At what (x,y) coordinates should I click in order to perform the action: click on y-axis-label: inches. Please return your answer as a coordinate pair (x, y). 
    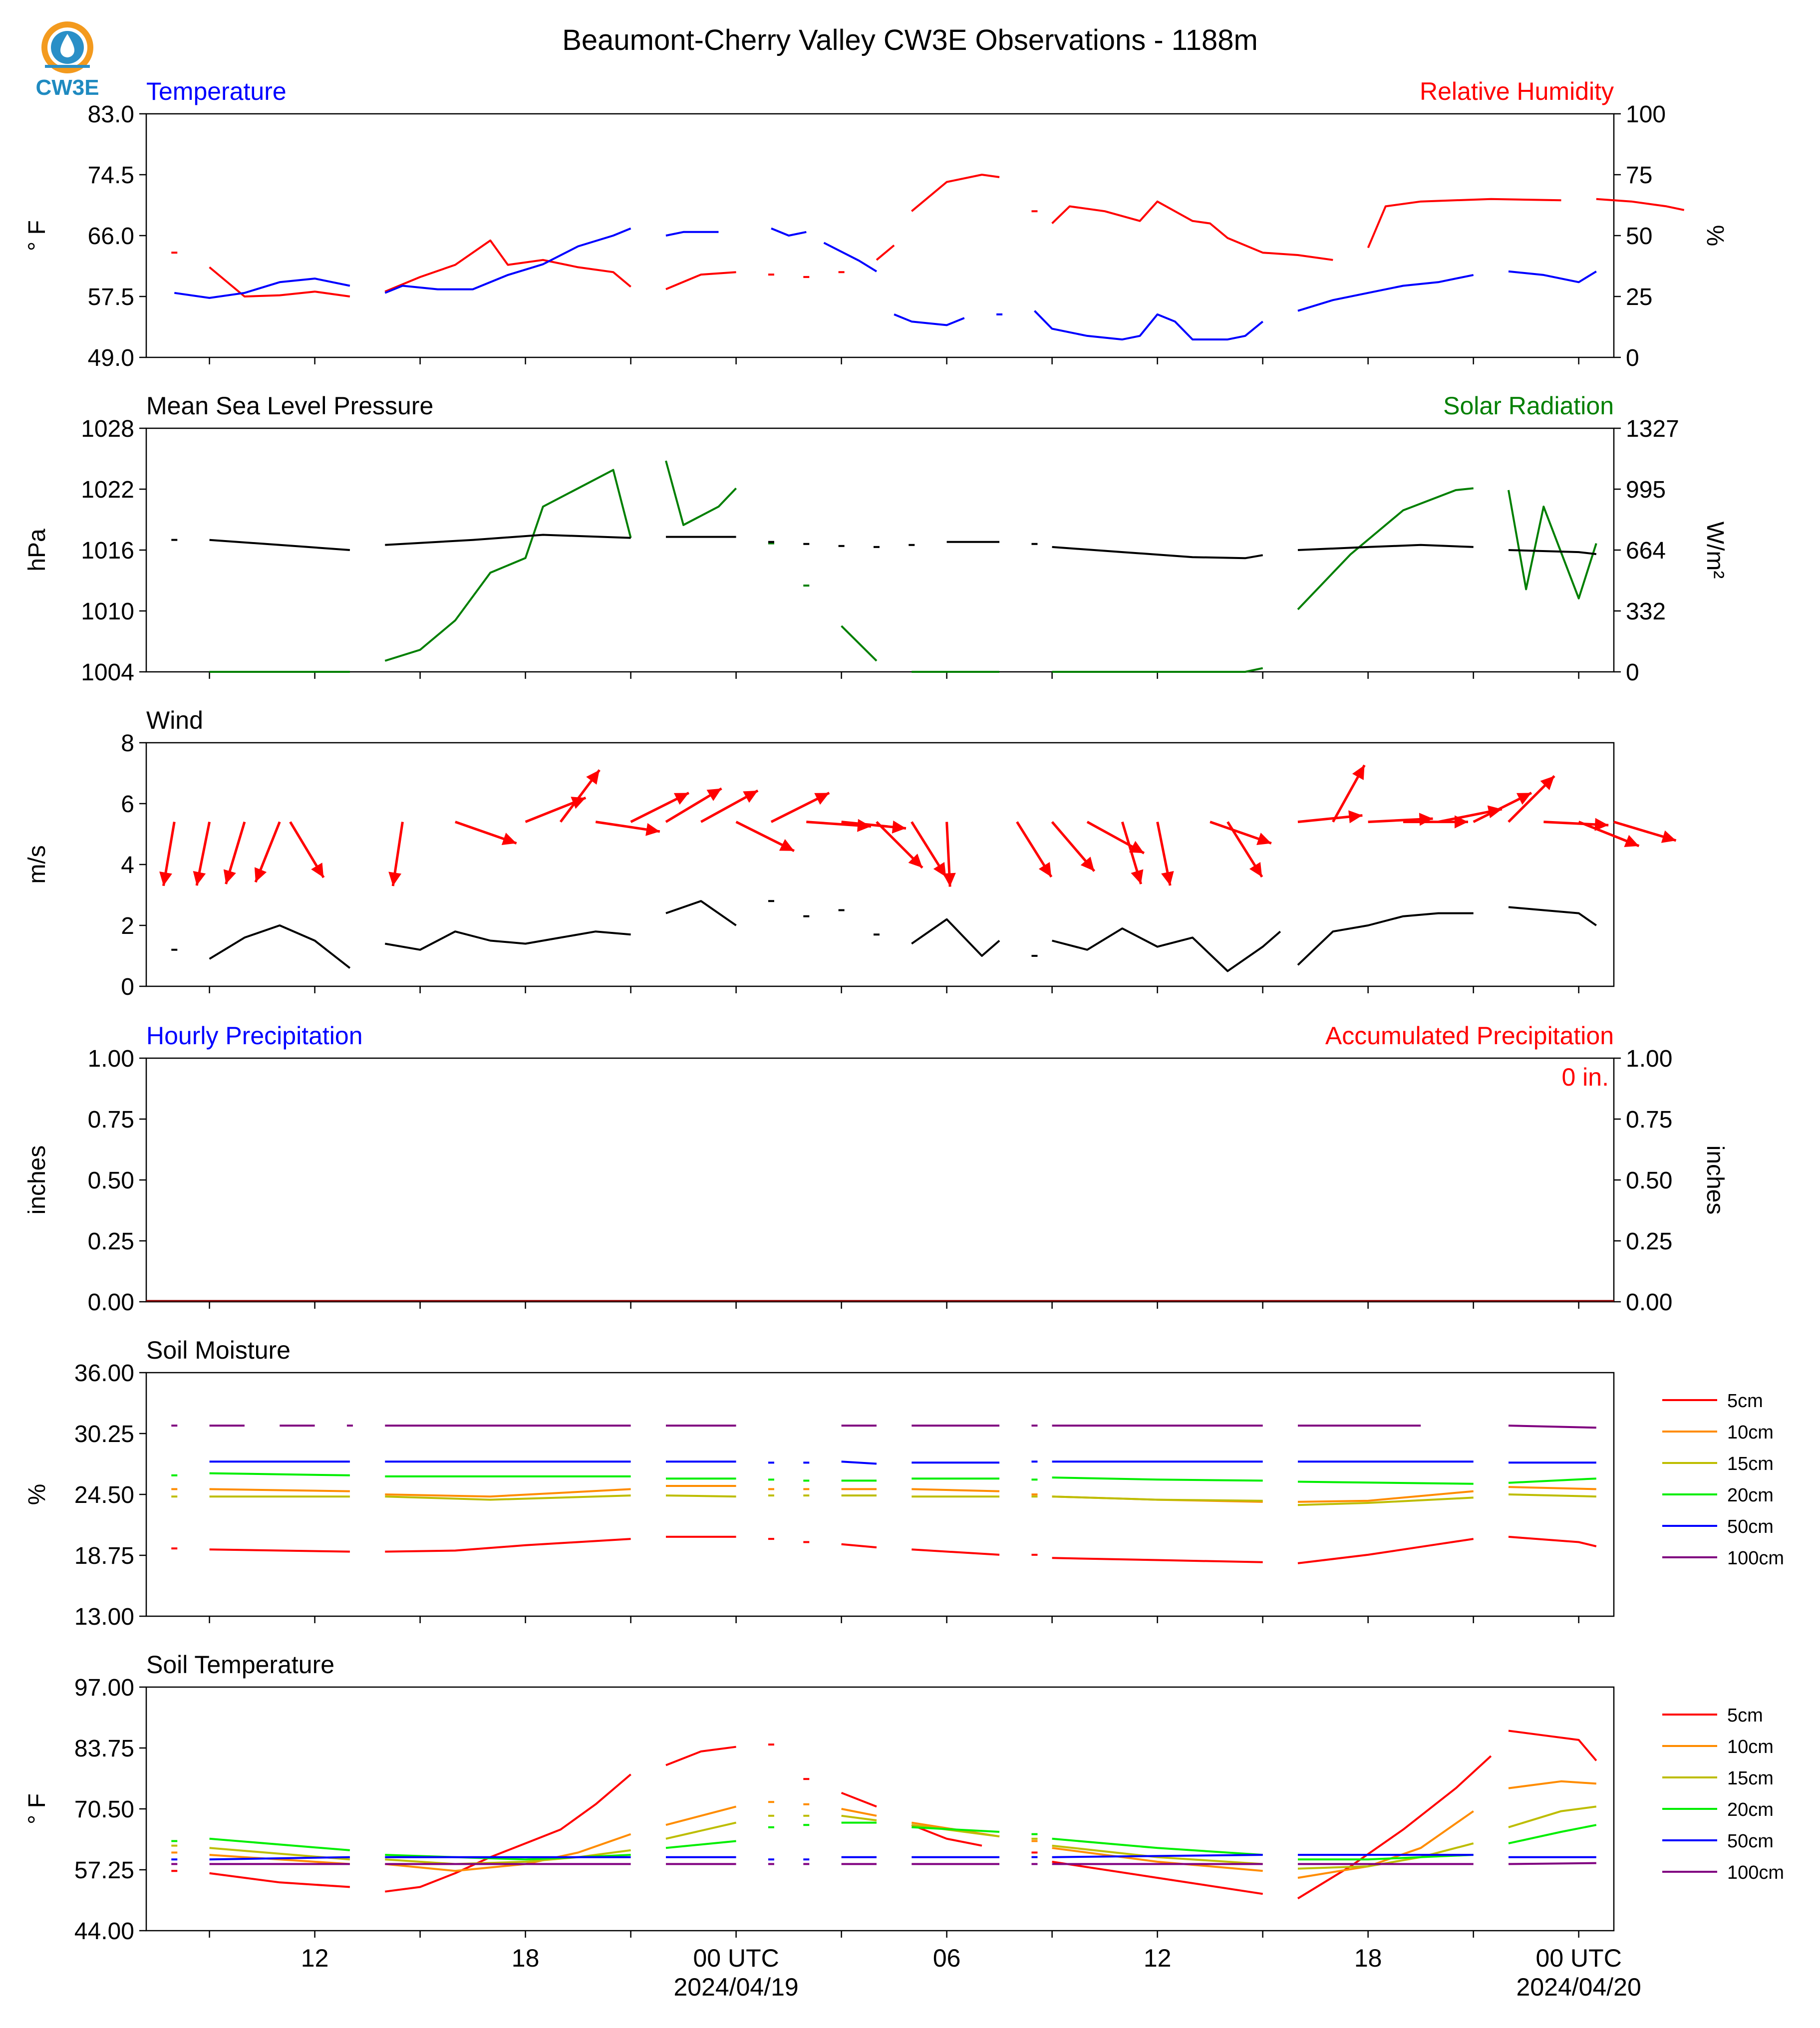
    Looking at the image, I should click on (37, 1180).